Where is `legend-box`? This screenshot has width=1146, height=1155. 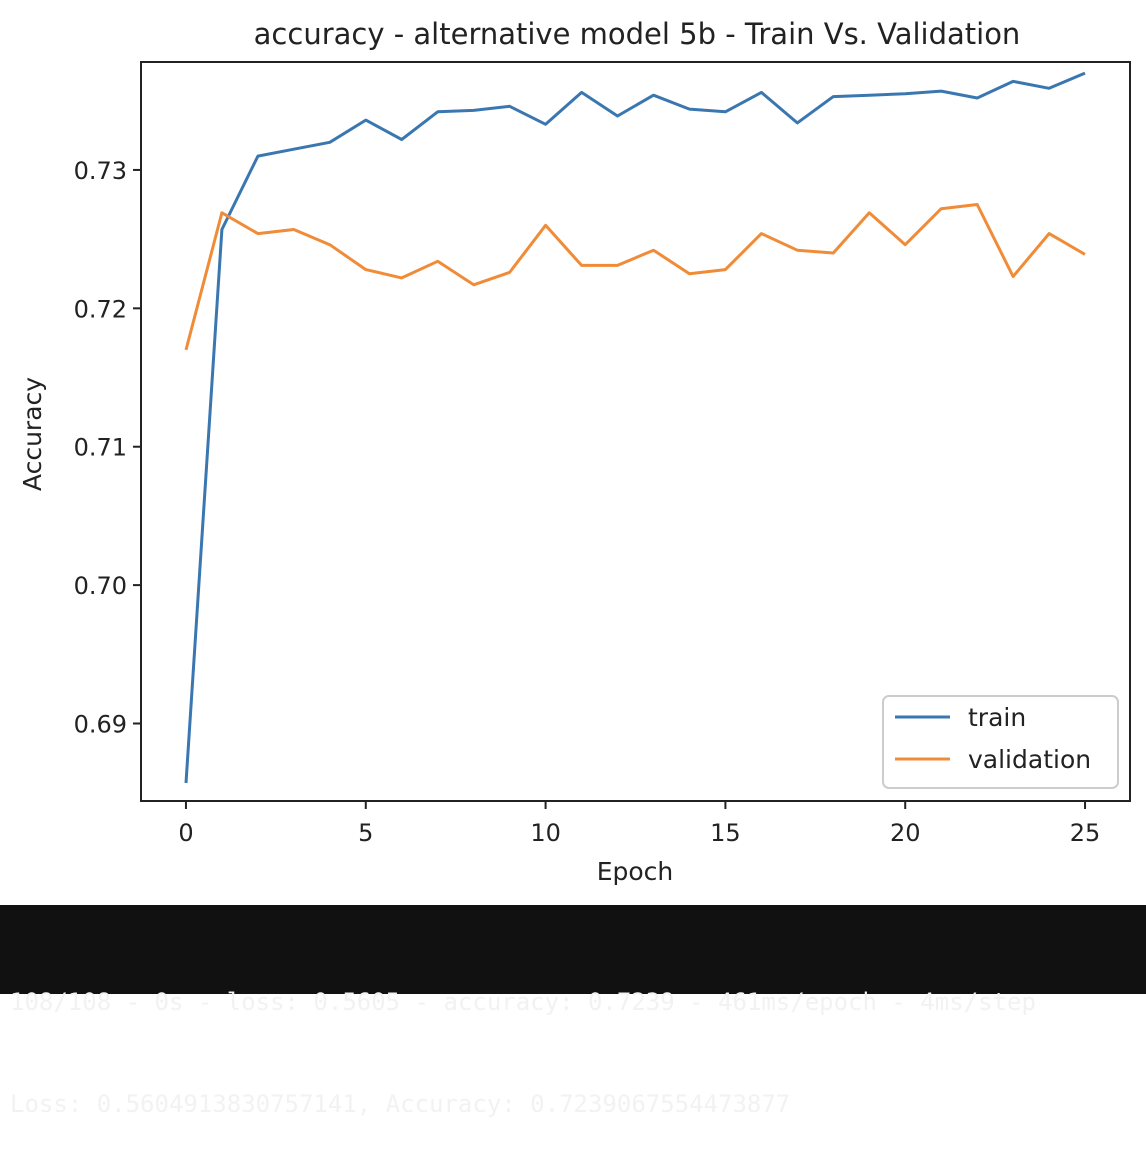 legend-box is located at coordinates (1000, 742).